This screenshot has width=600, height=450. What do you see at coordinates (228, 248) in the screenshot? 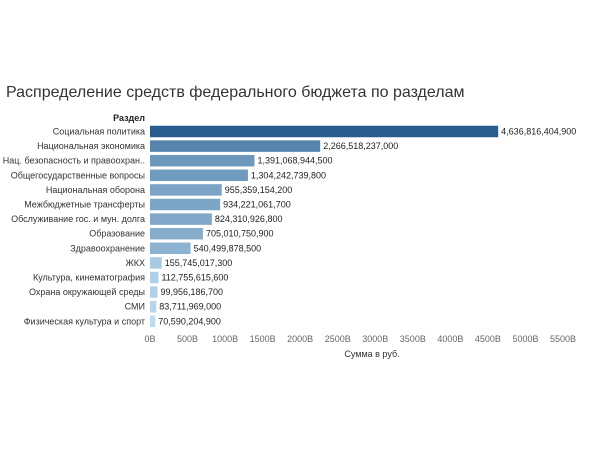
I see `value-label: 540,499,878,500` at bounding box center [228, 248].